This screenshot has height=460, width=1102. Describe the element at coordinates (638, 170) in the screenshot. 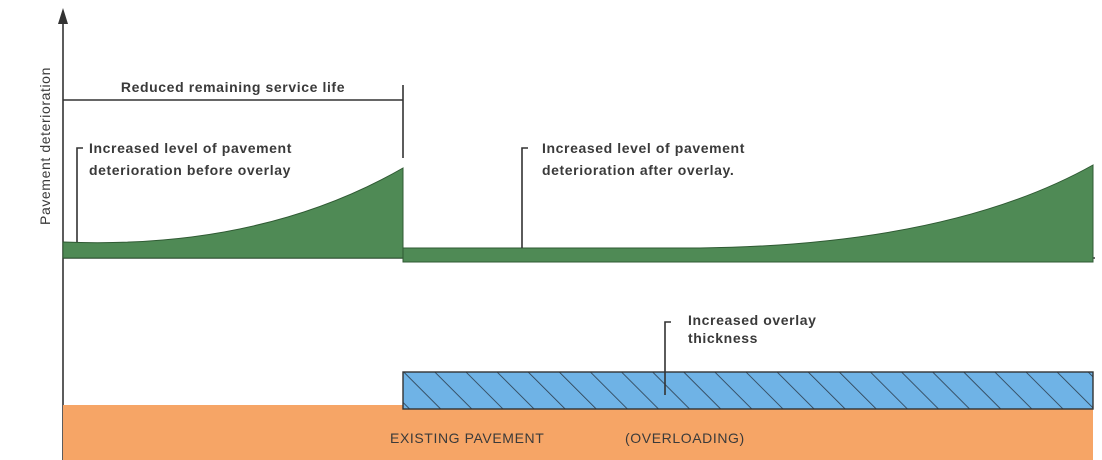

I see `annotation: deterioration after overlay.` at that location.